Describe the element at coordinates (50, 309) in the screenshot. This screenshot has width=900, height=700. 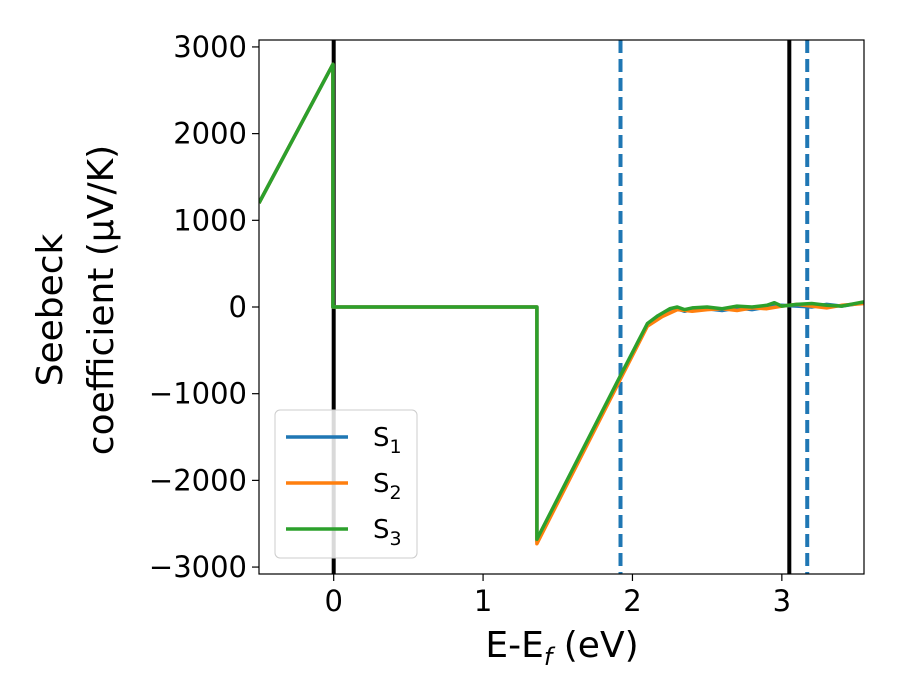
I see `y-axis-label-line1: Seebeck` at that location.